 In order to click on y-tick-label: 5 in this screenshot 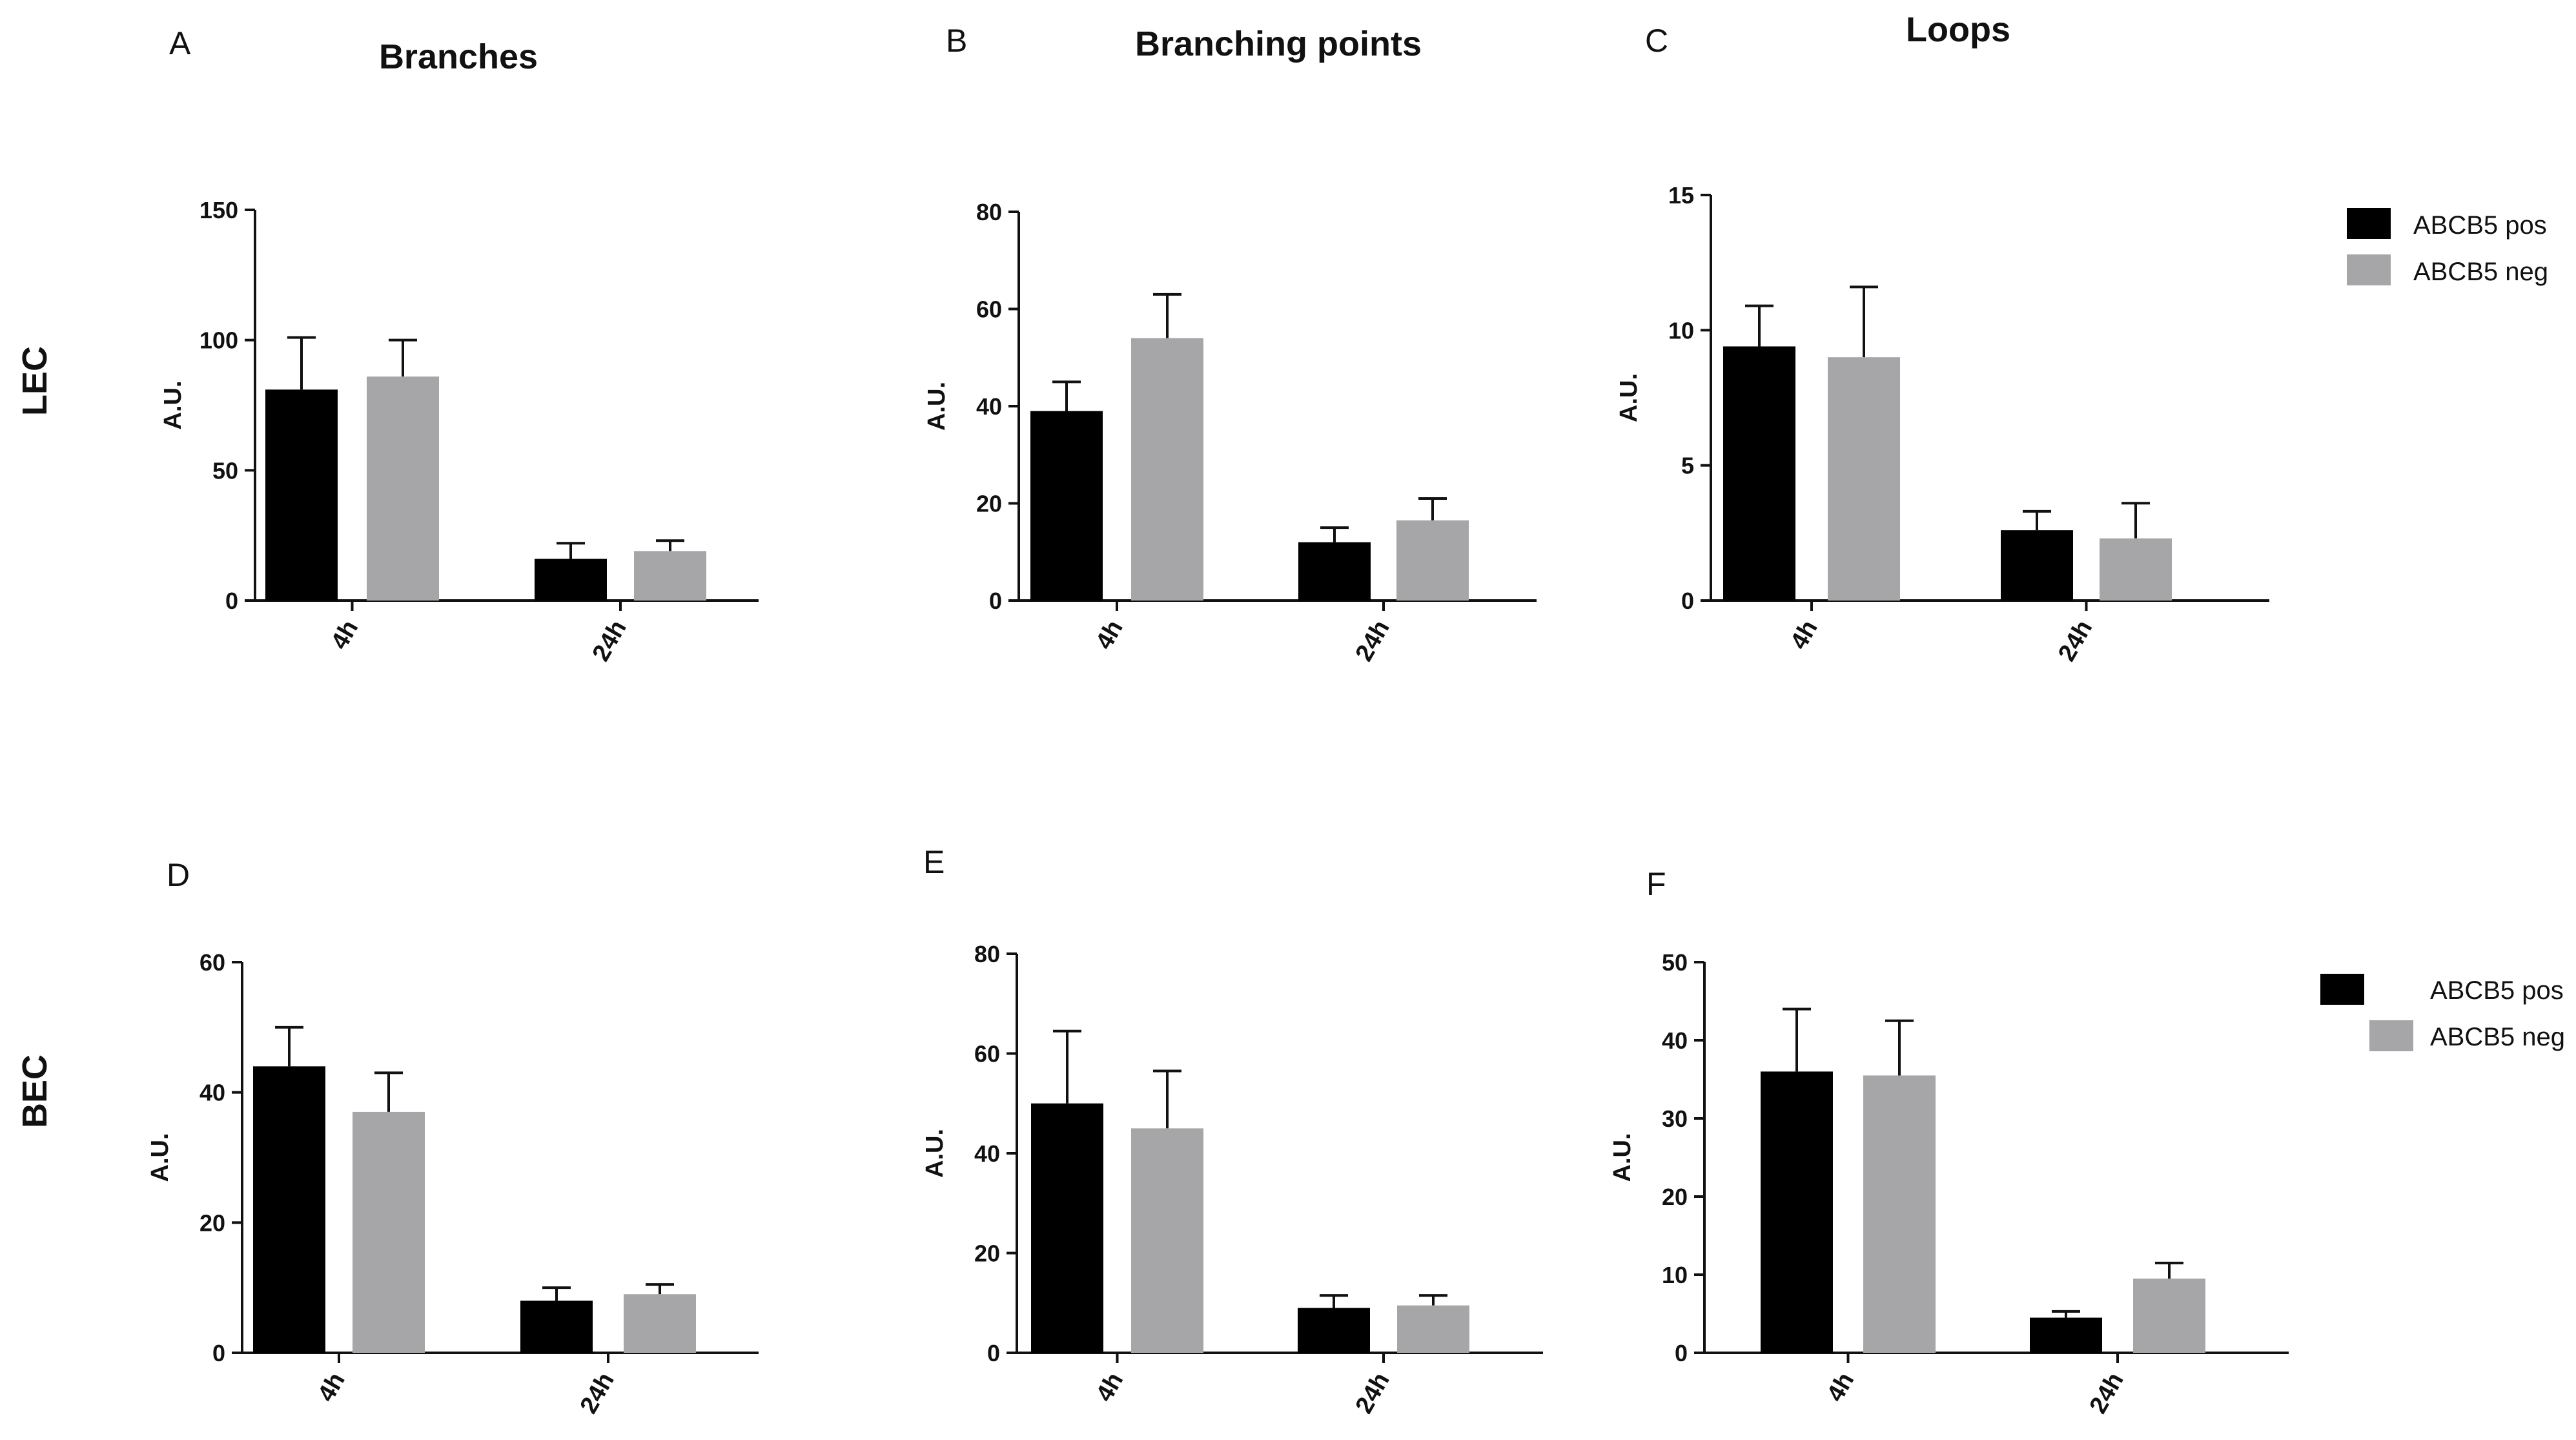, I will do `click(1688, 466)`.